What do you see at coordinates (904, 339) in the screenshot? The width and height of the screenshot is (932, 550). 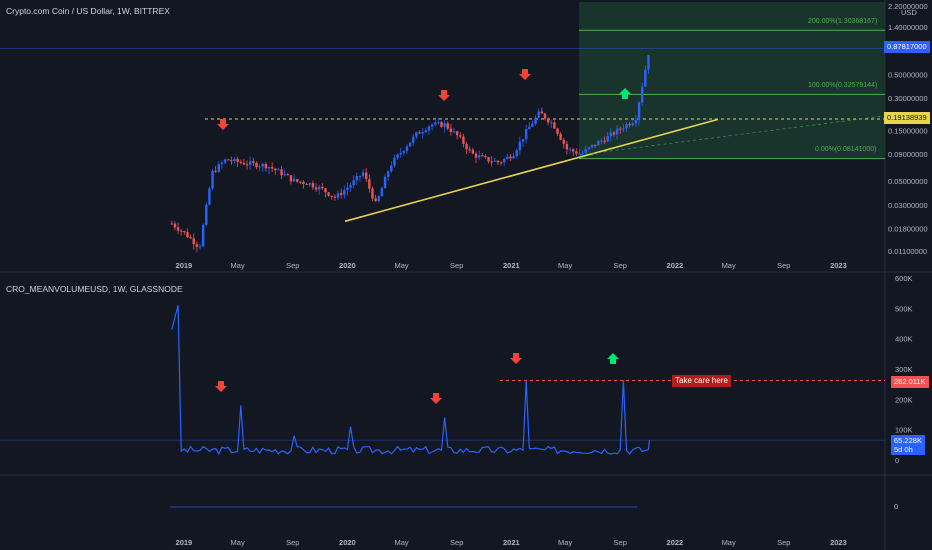 I see `volume-axis-tick: 400K` at bounding box center [904, 339].